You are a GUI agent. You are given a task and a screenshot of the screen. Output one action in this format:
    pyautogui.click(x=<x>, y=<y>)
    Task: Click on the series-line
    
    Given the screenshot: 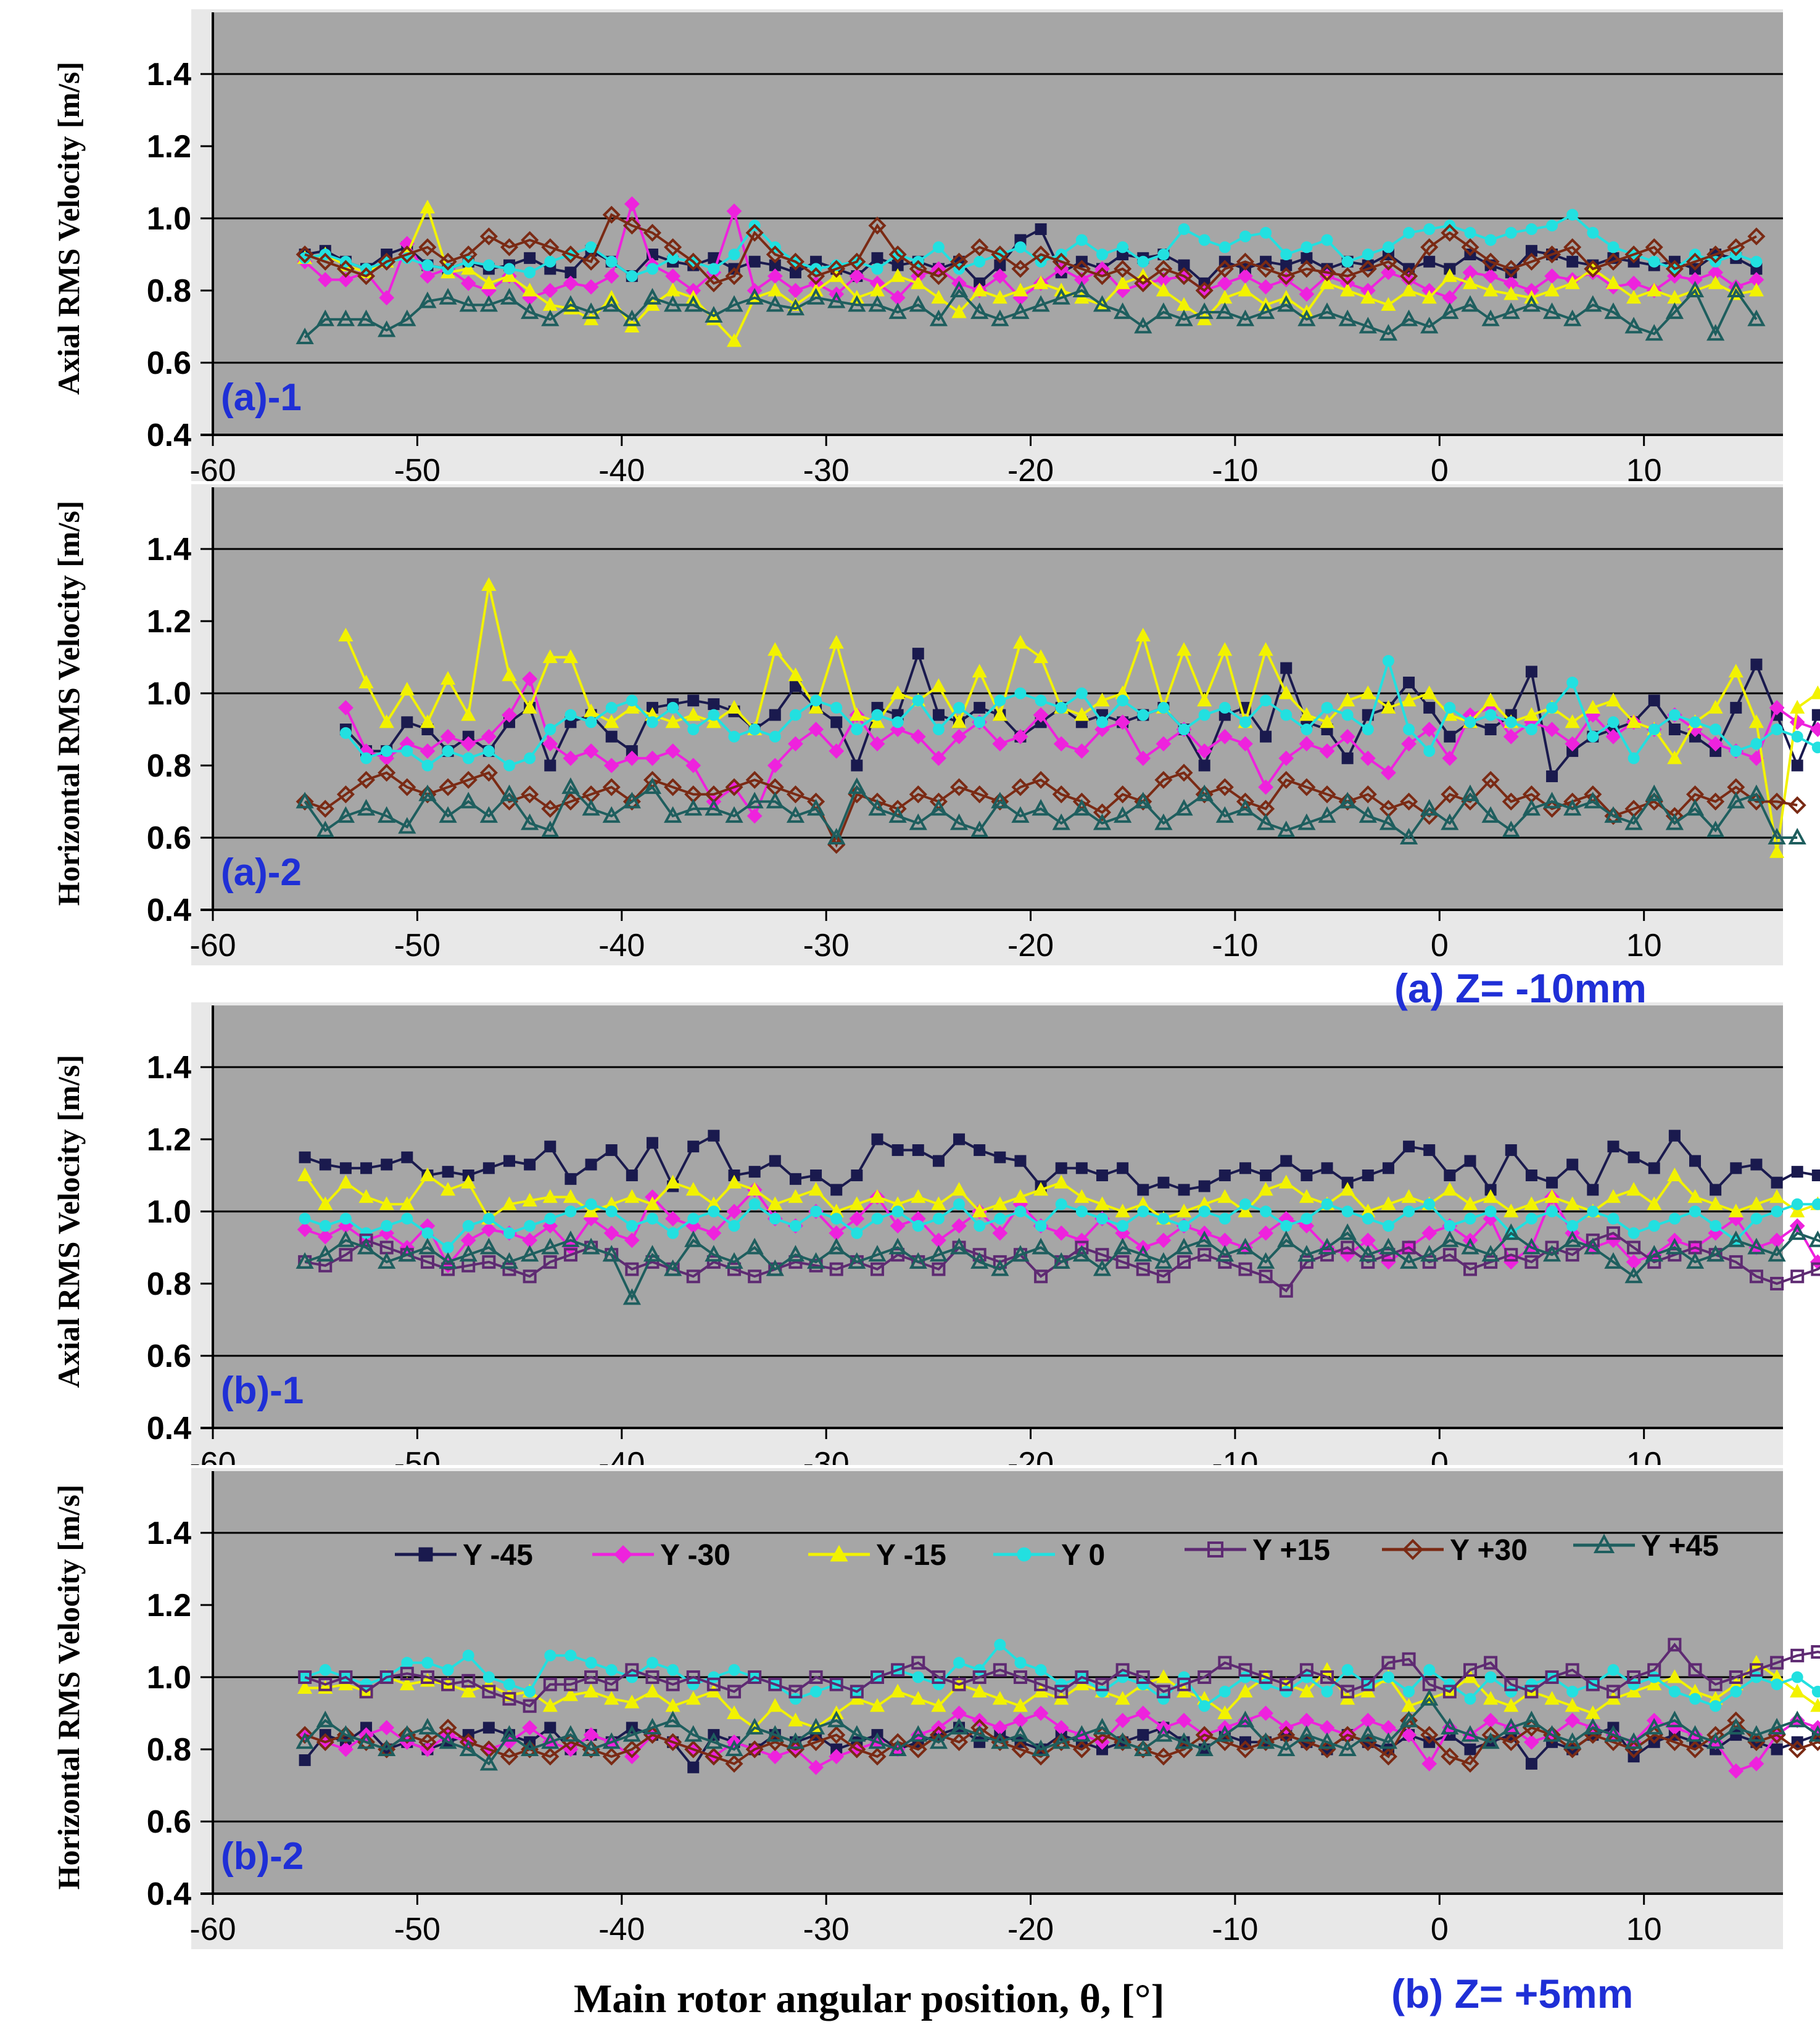 What is the action you would take?
    pyautogui.click(x=1062, y=1696)
    